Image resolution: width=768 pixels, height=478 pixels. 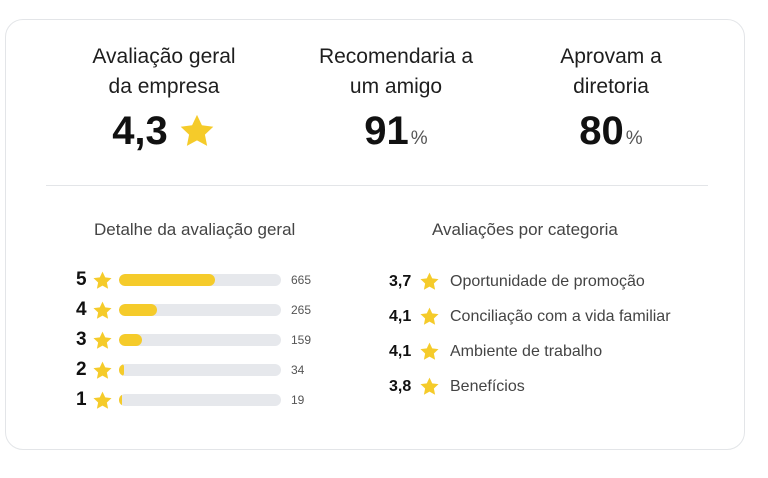 What do you see at coordinates (487, 386) in the screenshot?
I see `category-name: Benefícios` at bounding box center [487, 386].